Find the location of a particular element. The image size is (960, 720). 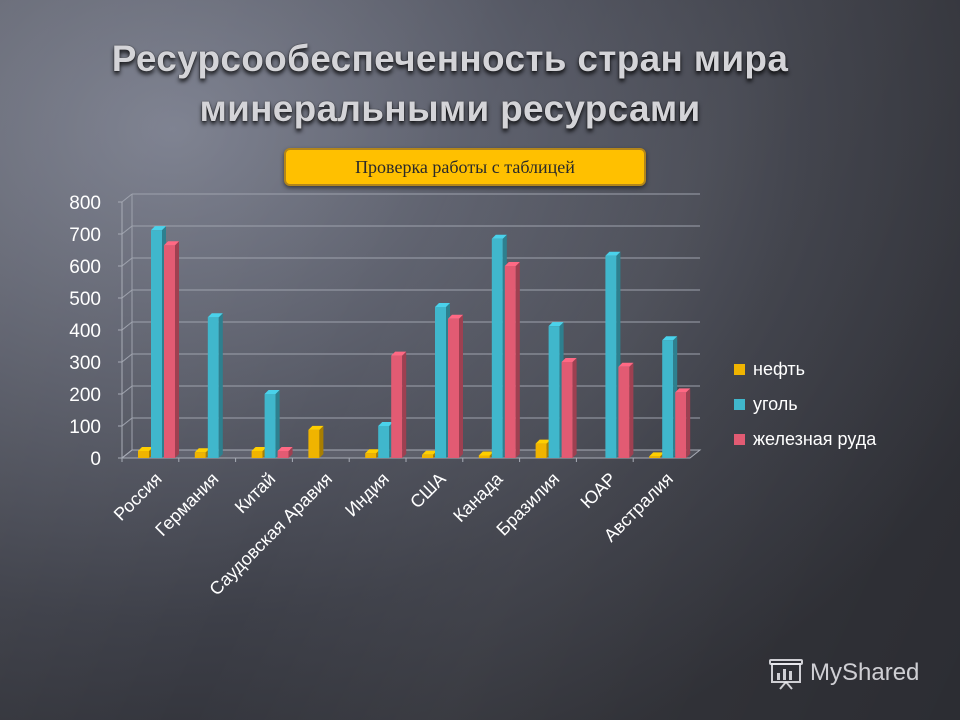

legend-item-oil: нефть is located at coordinates (805, 369).